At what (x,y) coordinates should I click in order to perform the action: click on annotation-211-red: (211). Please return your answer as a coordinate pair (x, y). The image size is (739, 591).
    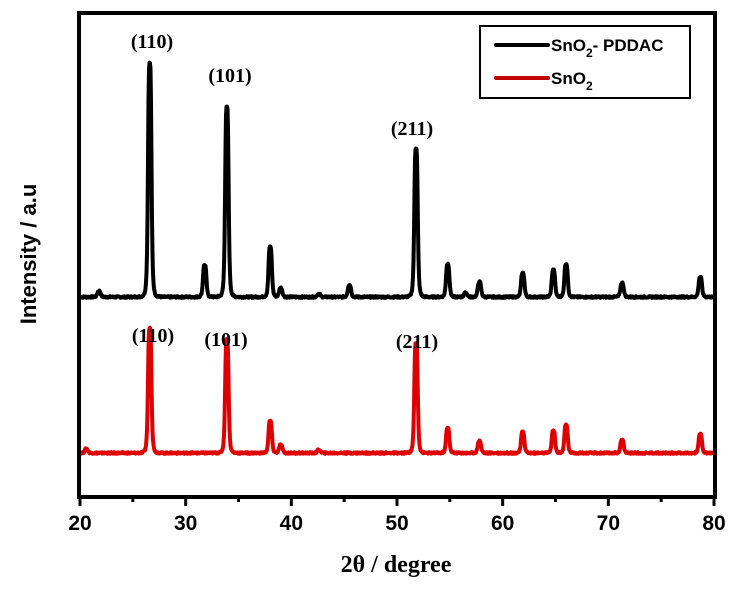
    Looking at the image, I should click on (417, 342).